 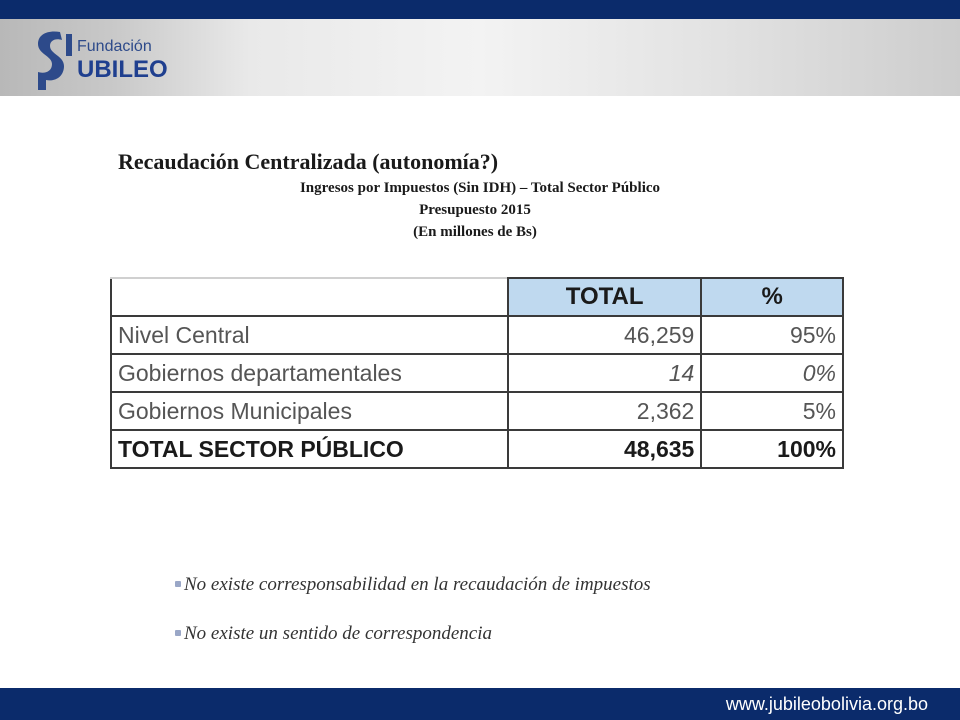 I want to click on footer-bar: www.jubileobolivia.org.bo, so click(x=480, y=704).